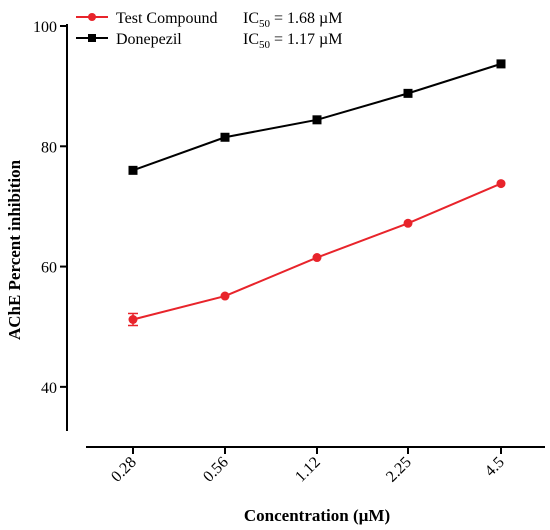  I want to click on legend-marker-test-compound, so click(92, 17).